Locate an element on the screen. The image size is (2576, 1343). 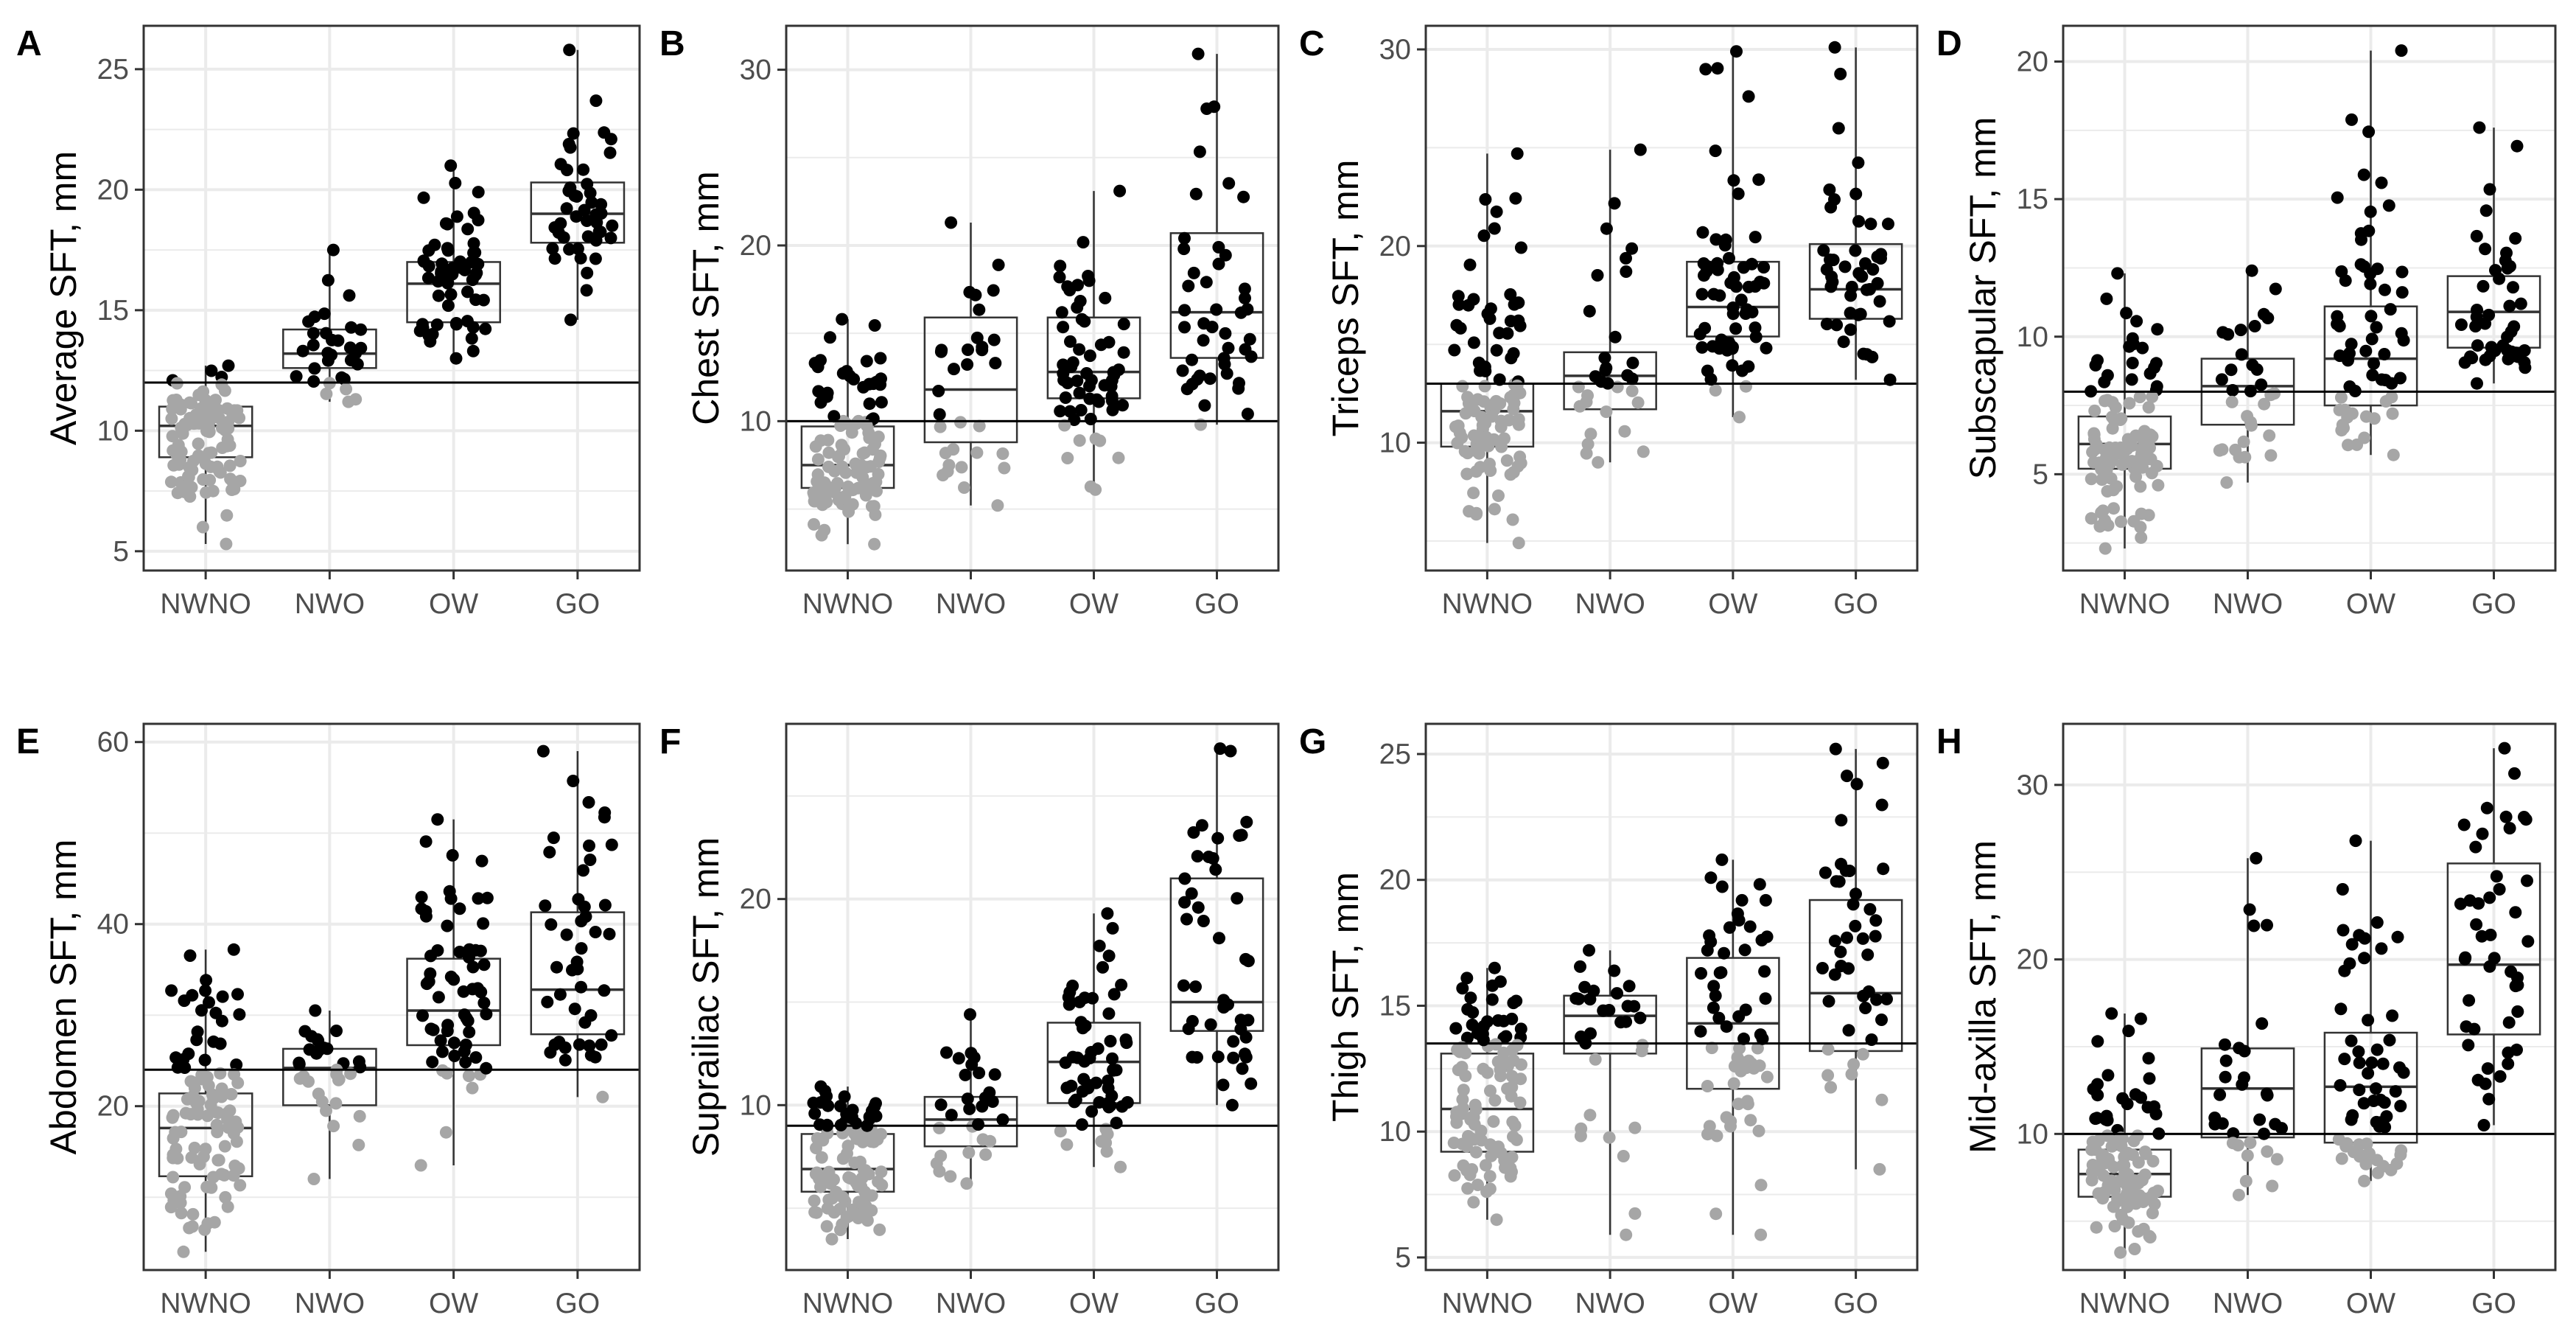
box-iqr is located at coordinates (1610, 1024).